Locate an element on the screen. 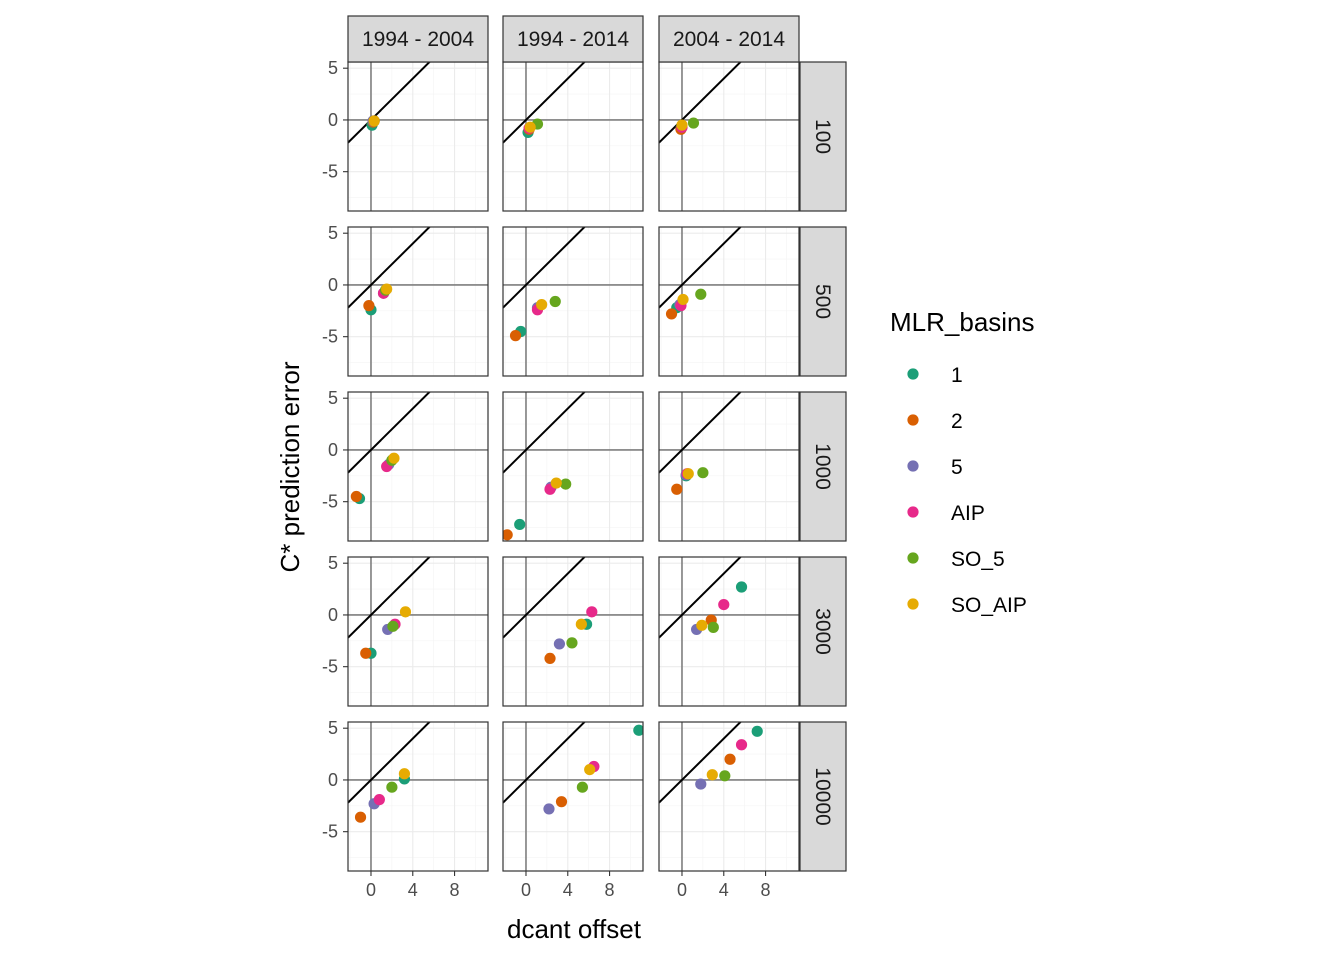 This screenshot has width=1344, height=960. y-tick-label: -5 is located at coordinates (330, 502).